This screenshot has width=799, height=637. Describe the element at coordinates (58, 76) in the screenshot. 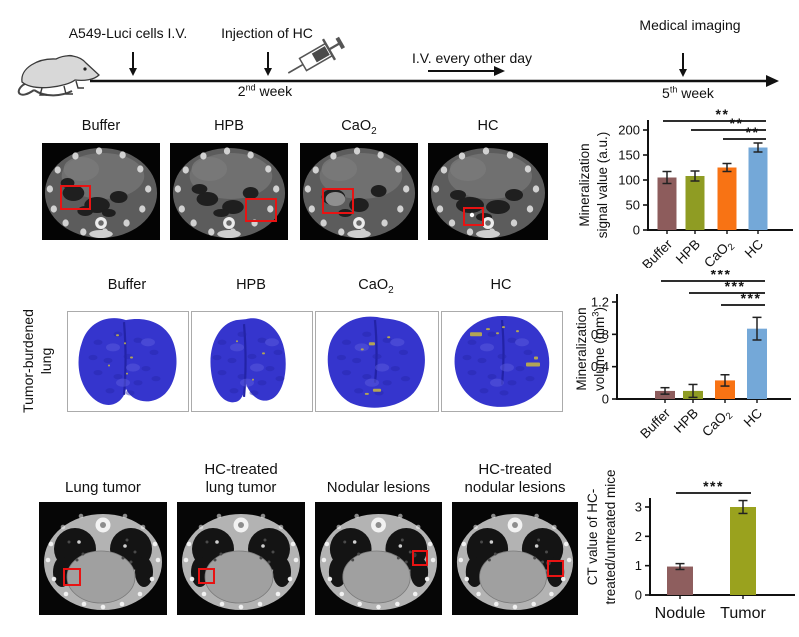

I see `mouse-icon` at that location.